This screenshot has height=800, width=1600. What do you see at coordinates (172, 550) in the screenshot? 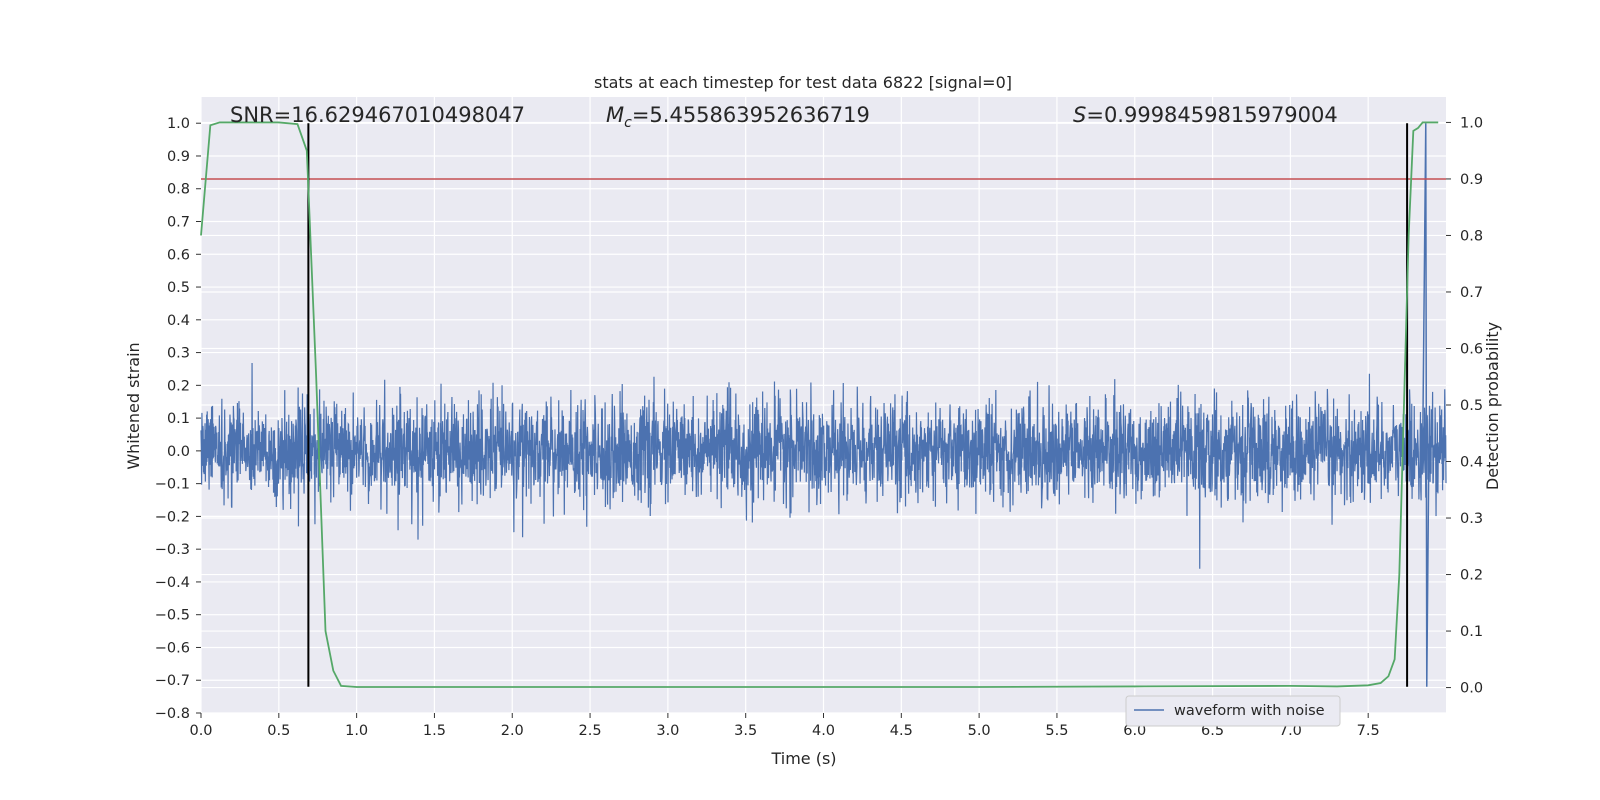
I see `y-left-tick-label: −0.3` at bounding box center [172, 550].